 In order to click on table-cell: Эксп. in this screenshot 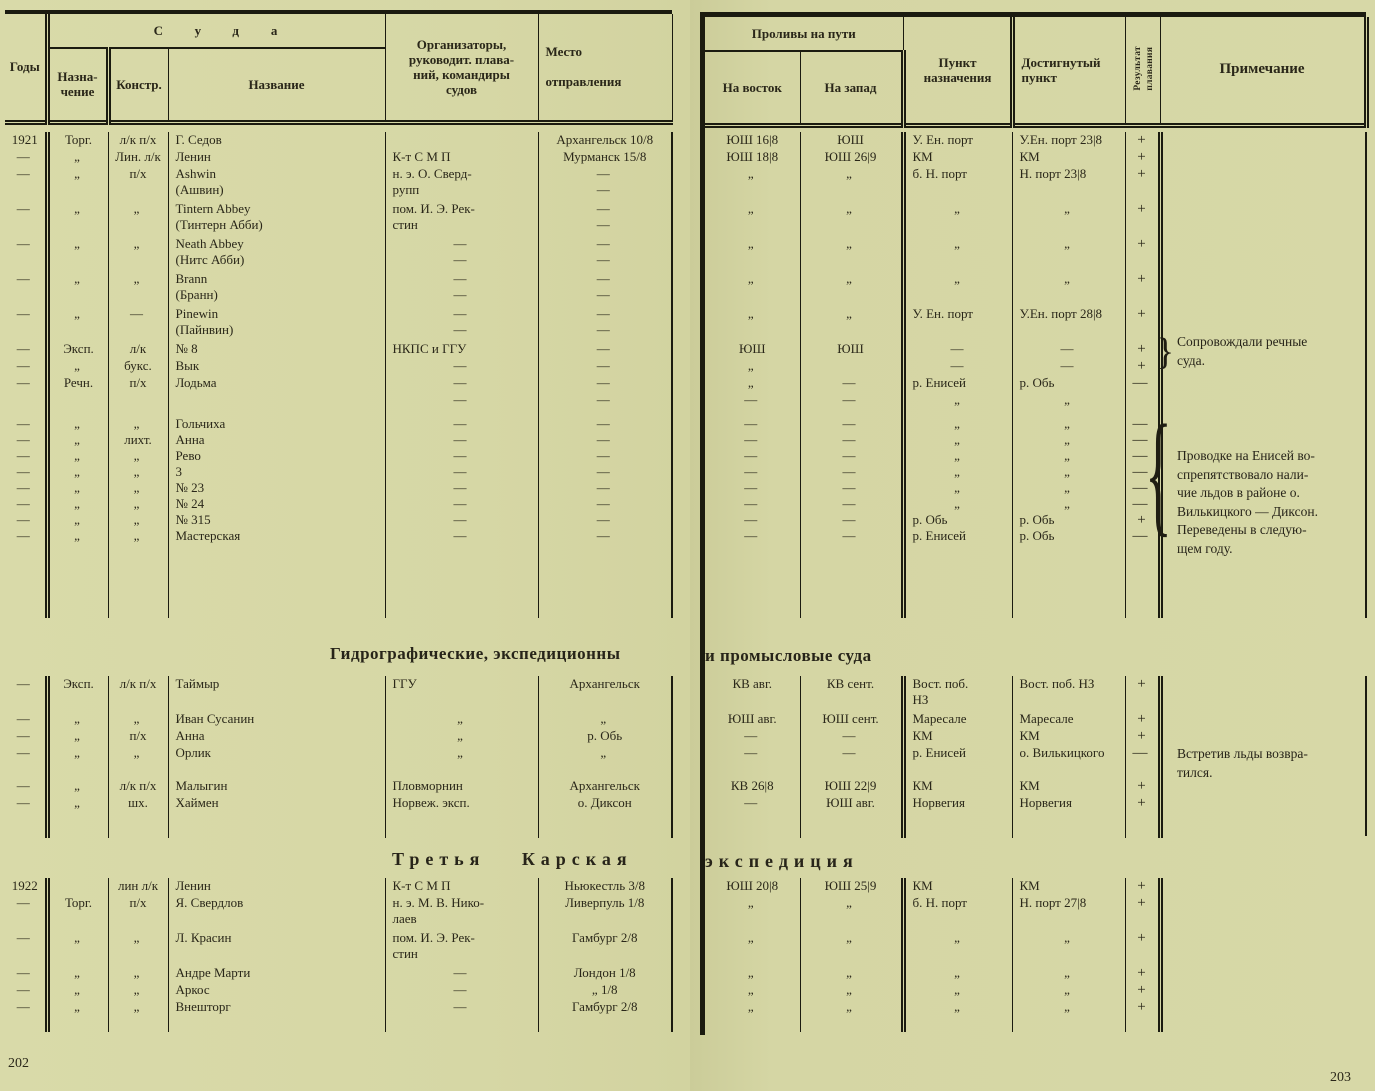, I will do `click(78, 349)`.